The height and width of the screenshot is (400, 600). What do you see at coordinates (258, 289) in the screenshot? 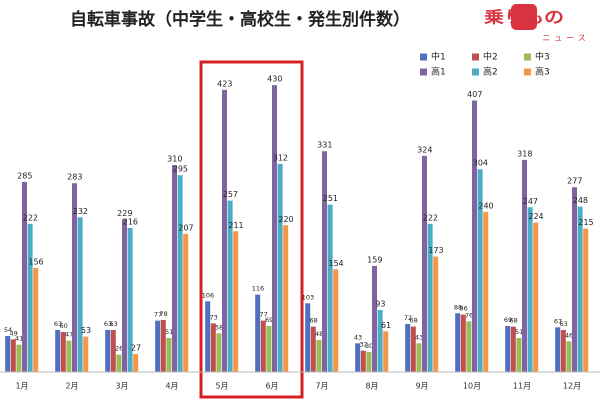
I see `value-label: 116` at bounding box center [258, 289].